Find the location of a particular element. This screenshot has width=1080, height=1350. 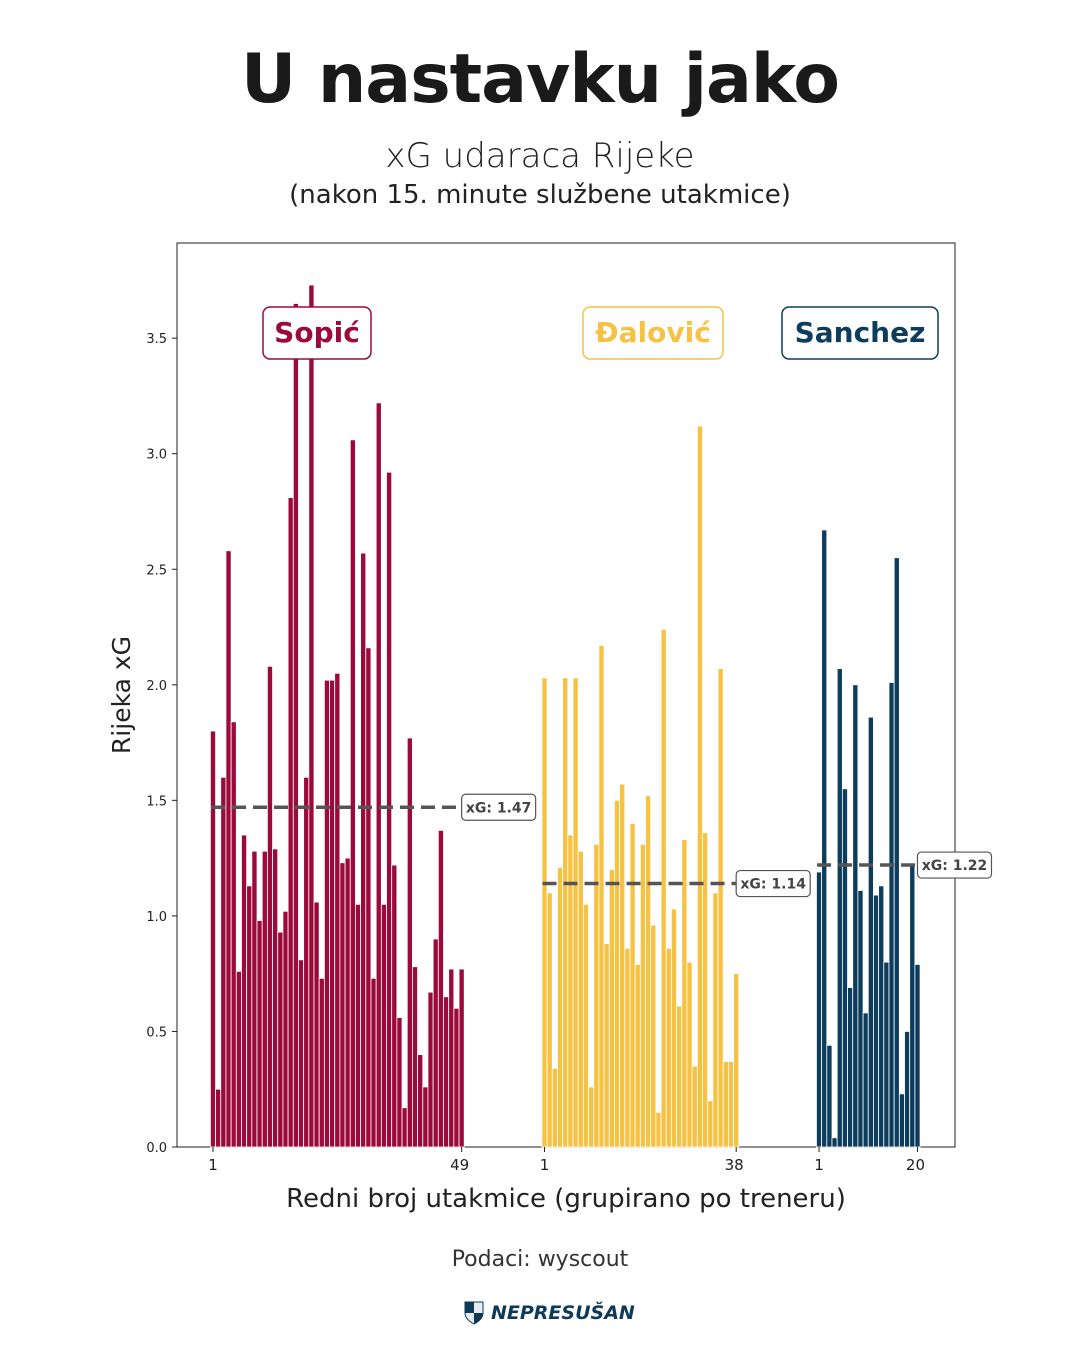

bar-sopić-35 is located at coordinates (389, 809).